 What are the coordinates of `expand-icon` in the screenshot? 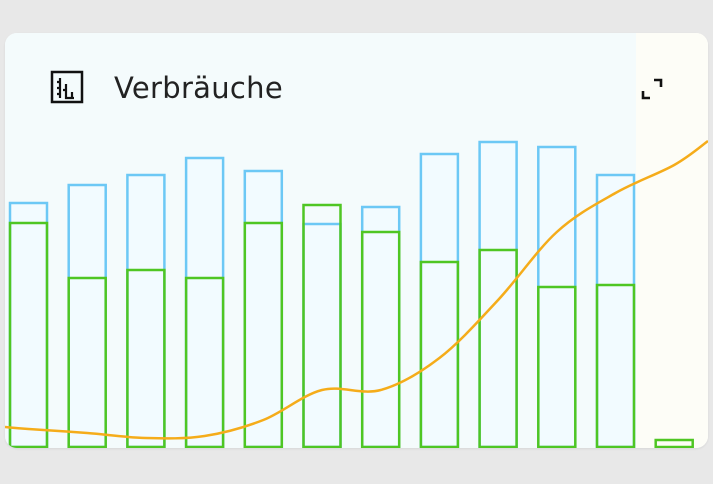 It's located at (652, 89).